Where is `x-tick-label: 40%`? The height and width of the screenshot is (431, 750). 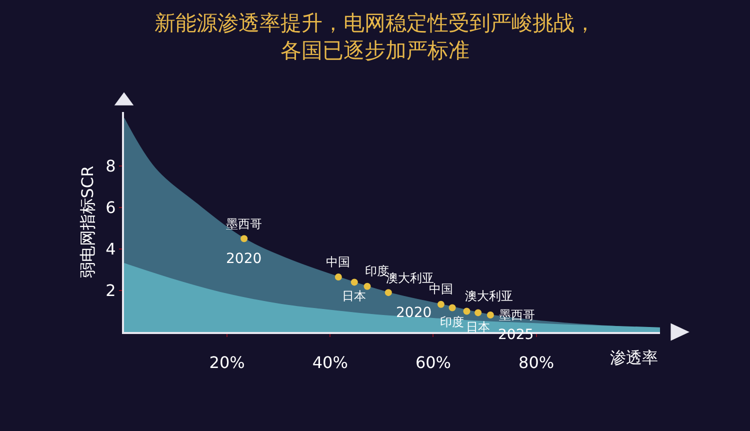 x-tick-label: 40% is located at coordinates (330, 362).